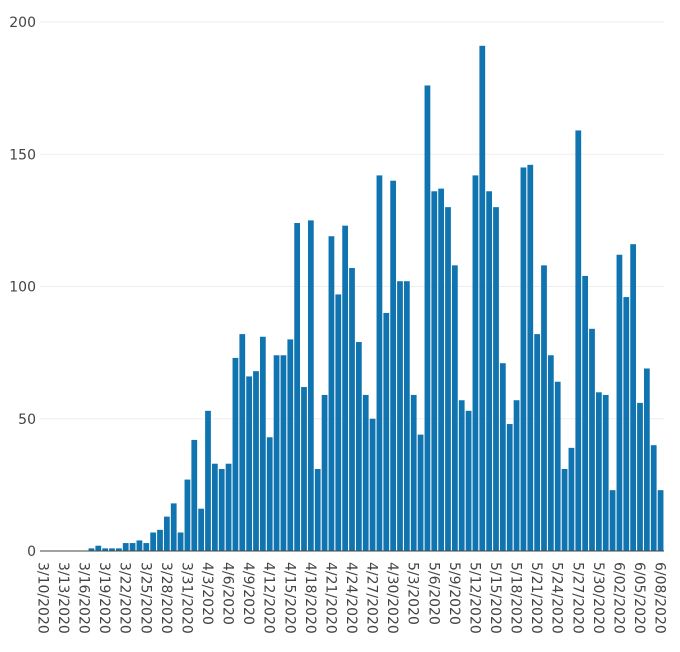  I want to click on x-tick-label: 4/9/2020, so click(248, 593).